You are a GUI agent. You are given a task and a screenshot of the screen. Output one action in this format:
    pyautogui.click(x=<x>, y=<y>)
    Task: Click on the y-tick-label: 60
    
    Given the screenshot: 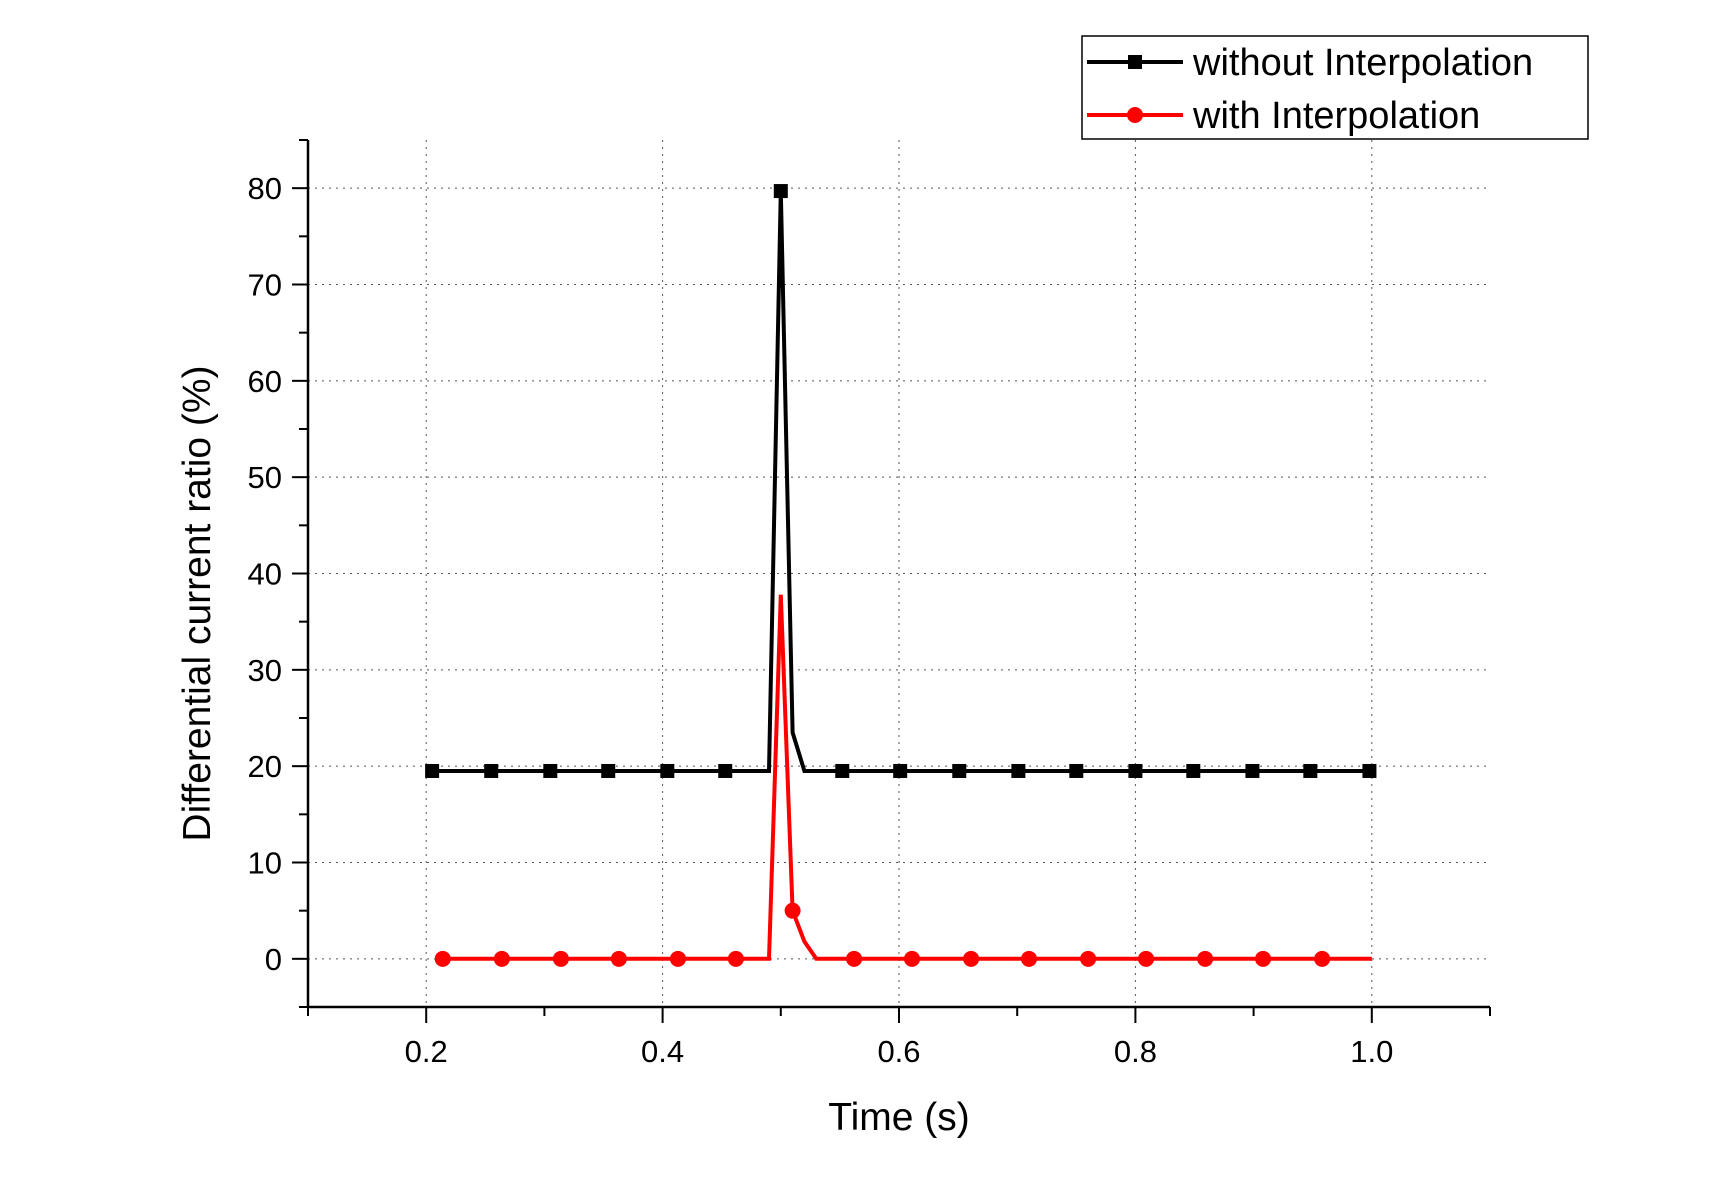 What is the action you would take?
    pyautogui.click(x=265, y=381)
    